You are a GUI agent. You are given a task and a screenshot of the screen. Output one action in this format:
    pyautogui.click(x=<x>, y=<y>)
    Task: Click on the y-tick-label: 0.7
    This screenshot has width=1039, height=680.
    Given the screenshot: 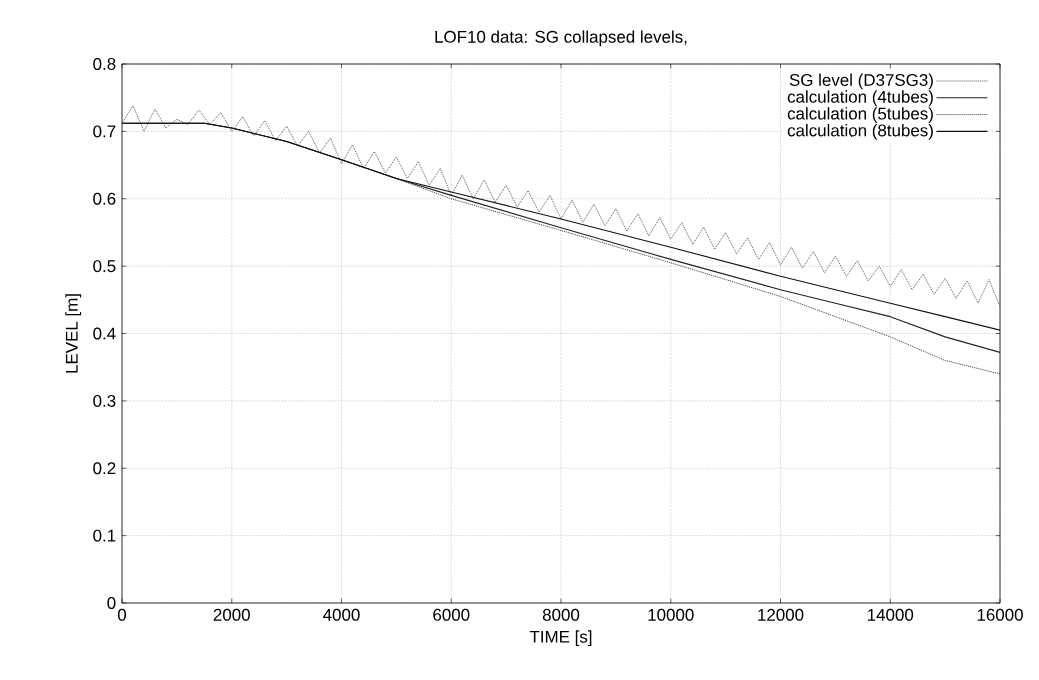 What is the action you would take?
    pyautogui.click(x=104, y=131)
    